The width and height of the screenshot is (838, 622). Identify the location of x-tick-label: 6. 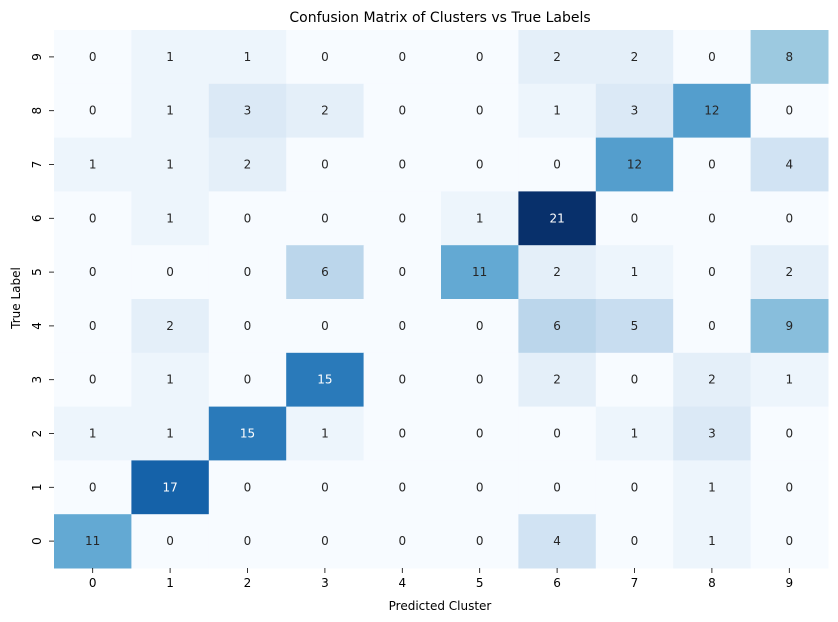
(557, 583).